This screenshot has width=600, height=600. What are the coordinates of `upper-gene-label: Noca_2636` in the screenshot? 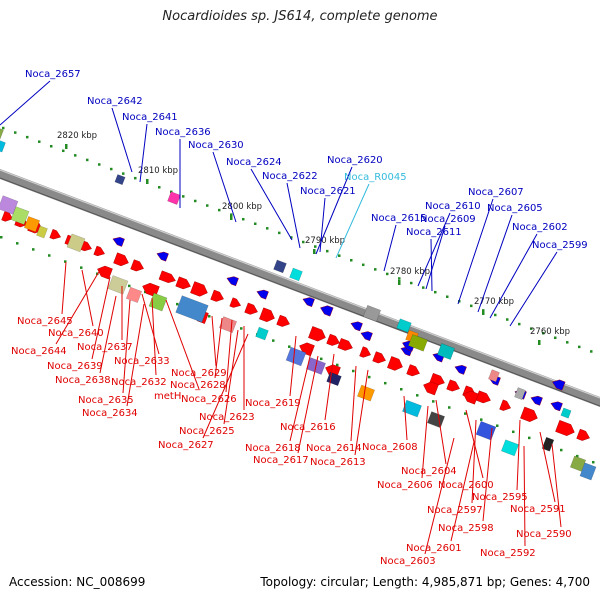 It's located at (183, 132).